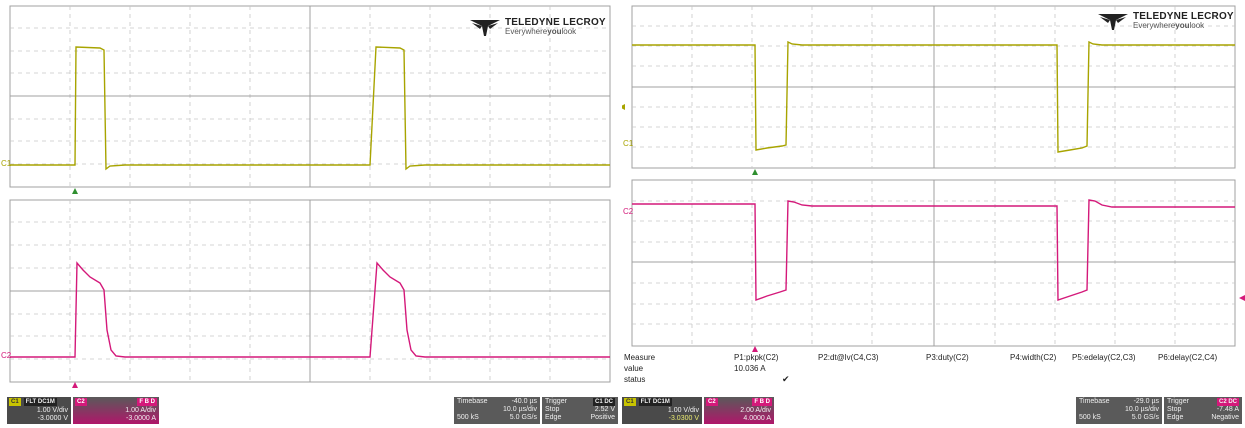  What do you see at coordinates (140, 410) in the screenshot?
I see `channel2-vdiv: 1.00 A/div` at bounding box center [140, 410].